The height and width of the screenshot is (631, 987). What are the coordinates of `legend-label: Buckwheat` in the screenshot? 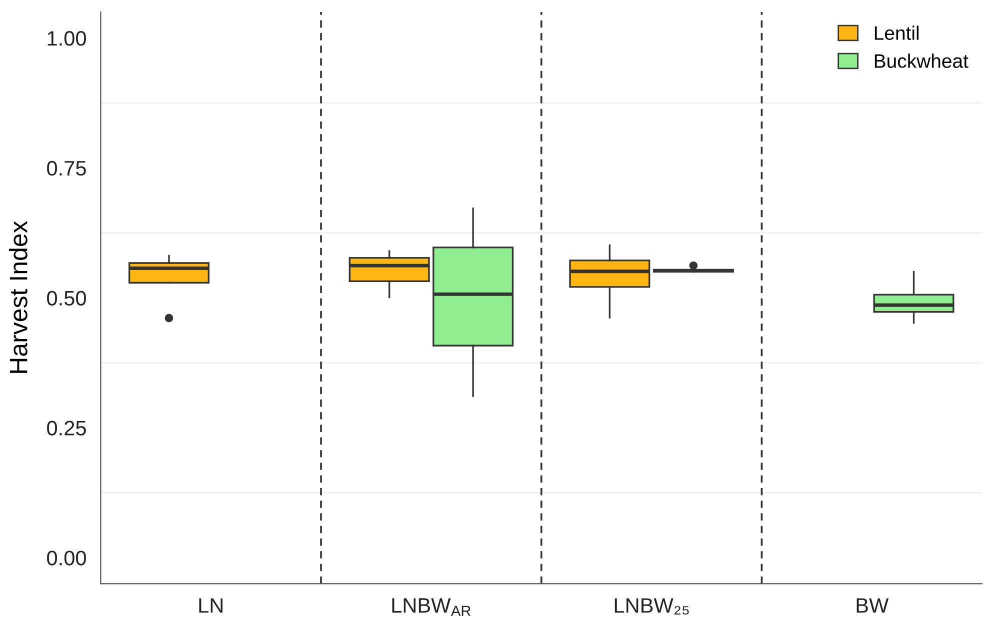 It's located at (921, 61).